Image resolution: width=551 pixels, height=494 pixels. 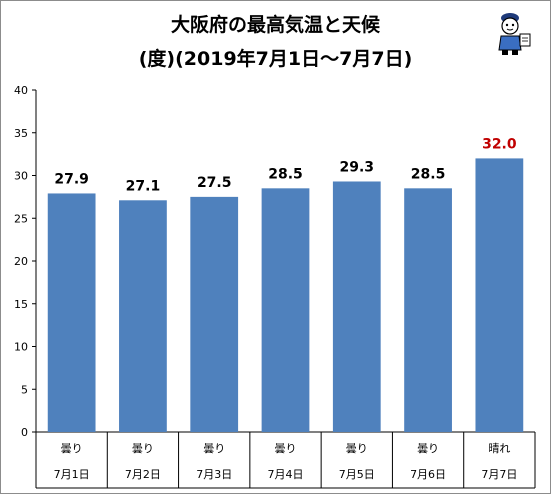 I want to click on y-tick-label: 20, so click(x=21, y=261).